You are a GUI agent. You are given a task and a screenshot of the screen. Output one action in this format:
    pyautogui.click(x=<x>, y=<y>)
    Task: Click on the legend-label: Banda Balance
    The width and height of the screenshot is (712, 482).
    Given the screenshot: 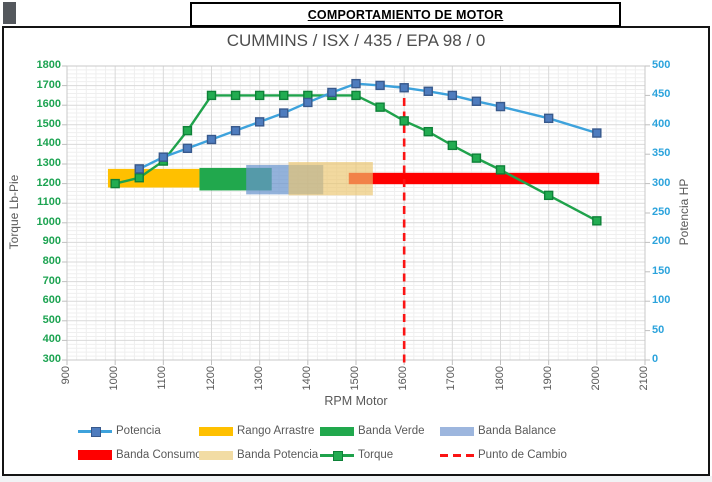 What is the action you would take?
    pyautogui.click(x=517, y=431)
    